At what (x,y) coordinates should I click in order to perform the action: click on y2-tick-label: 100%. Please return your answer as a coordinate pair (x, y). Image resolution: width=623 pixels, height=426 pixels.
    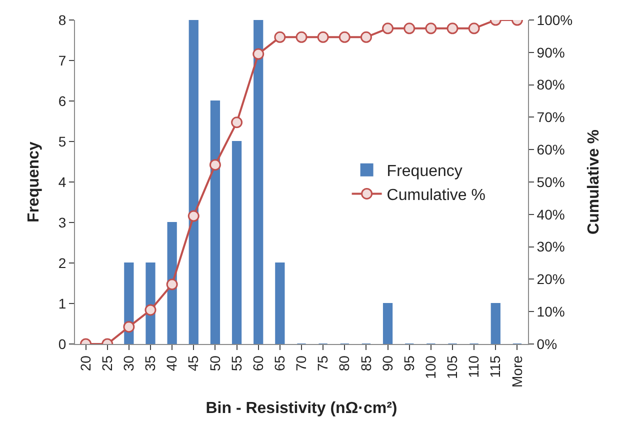
    Looking at the image, I should click on (554, 20).